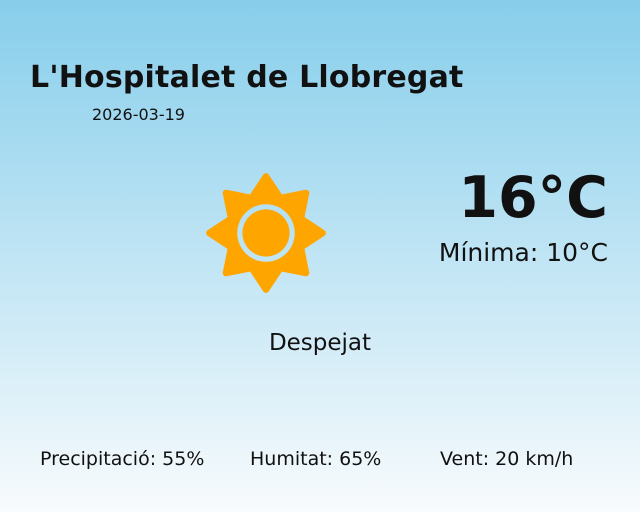 This screenshot has width=640, height=512. I want to click on wind-stat: Vent: 20 km/h, so click(507, 459).